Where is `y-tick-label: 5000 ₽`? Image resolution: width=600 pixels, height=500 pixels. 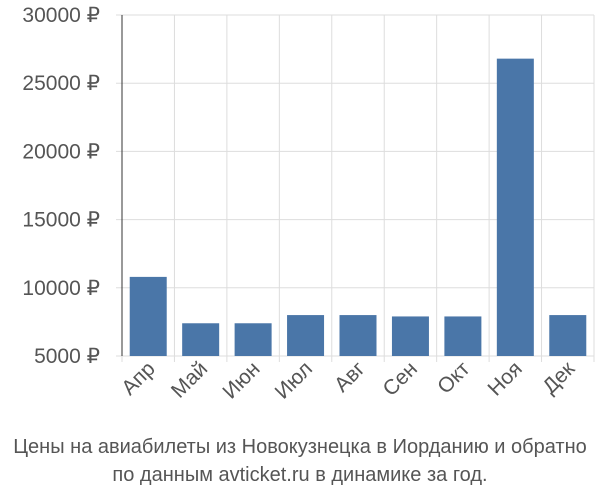 y-tick-label: 5000 ₽ is located at coordinates (67, 356).